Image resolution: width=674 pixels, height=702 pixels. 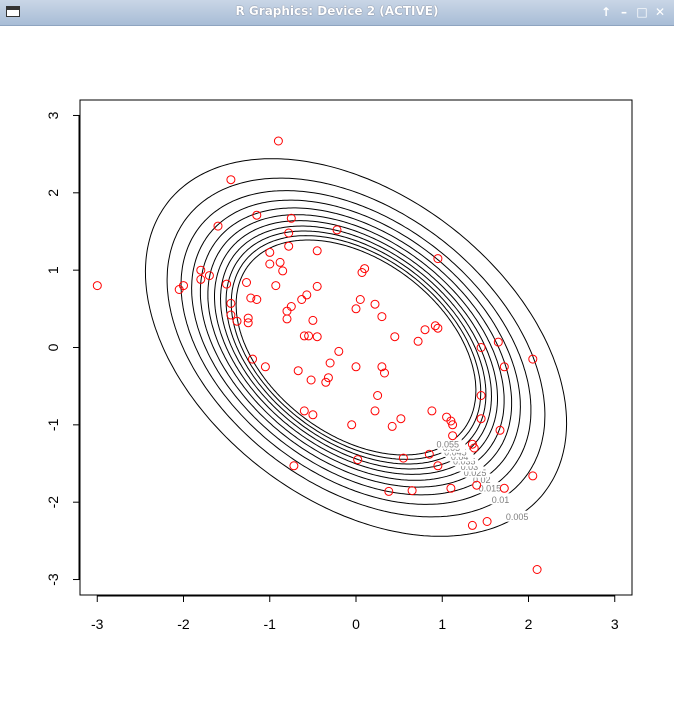 What do you see at coordinates (53, 270) in the screenshot?
I see `y-tick-label: 1` at bounding box center [53, 270].